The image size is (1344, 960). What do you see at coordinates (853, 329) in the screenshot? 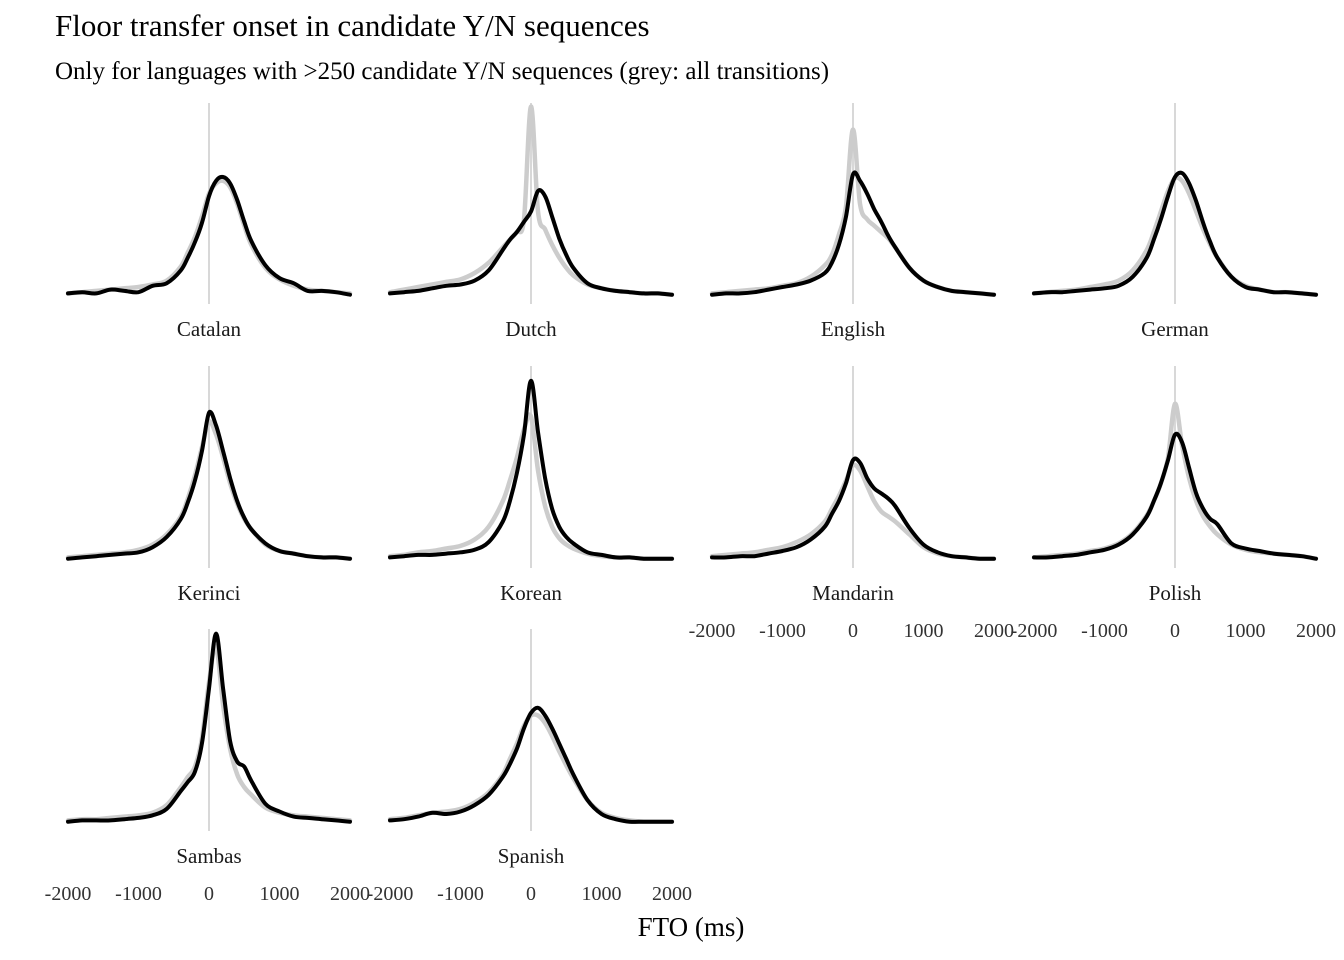
I see `facet-label: English` at bounding box center [853, 329].